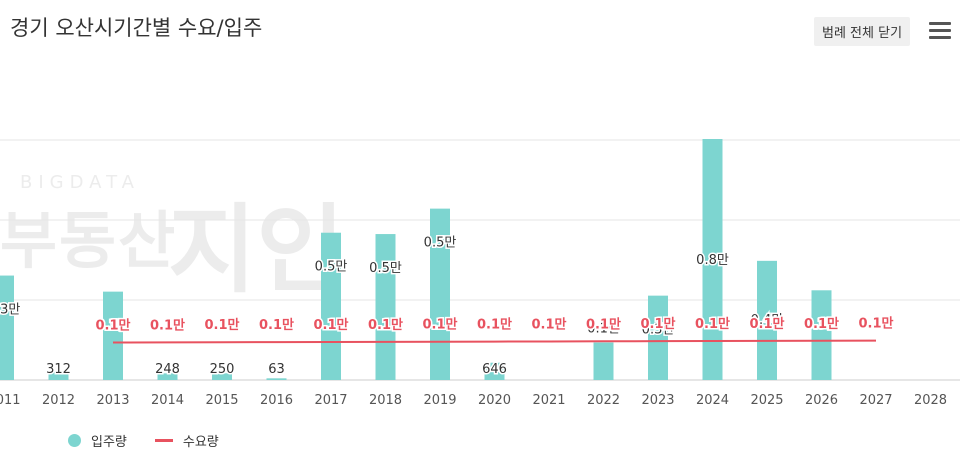  I want to click on demand-line, so click(494, 341).